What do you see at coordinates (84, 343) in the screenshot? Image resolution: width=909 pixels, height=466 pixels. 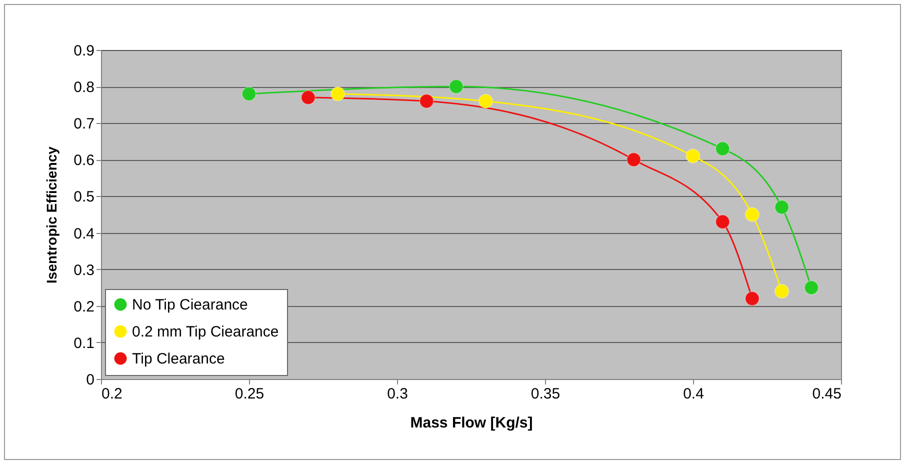 I see `y-tick-label: 0.1` at bounding box center [84, 343].